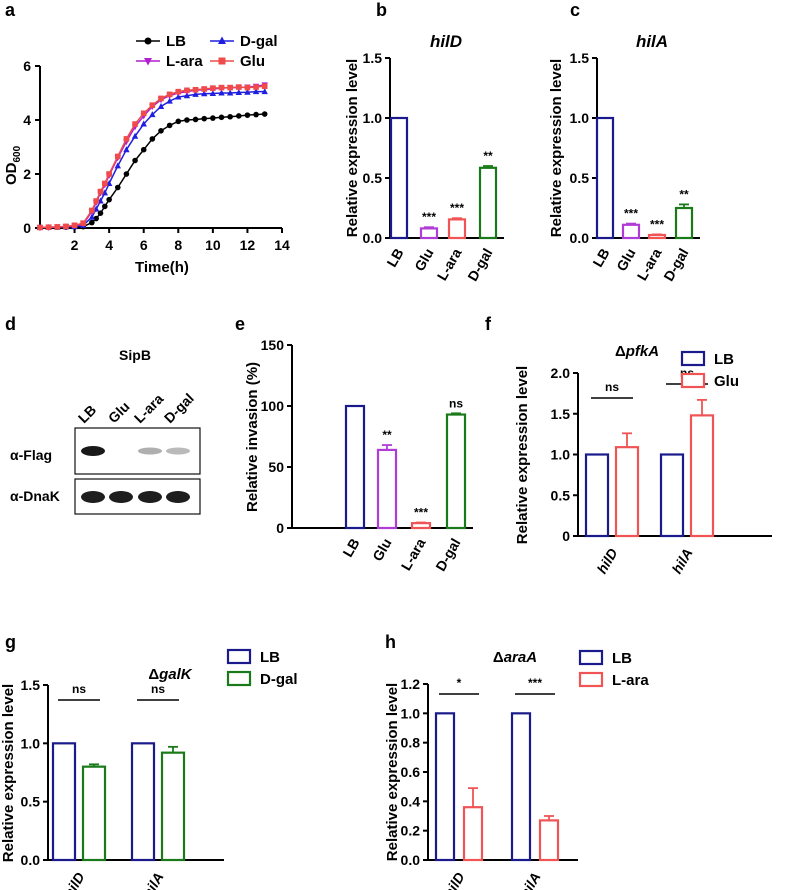 The image size is (800, 890). Describe the element at coordinates (411, 831) in the screenshot. I see `panel-h-ytick-label: 0.2` at that location.